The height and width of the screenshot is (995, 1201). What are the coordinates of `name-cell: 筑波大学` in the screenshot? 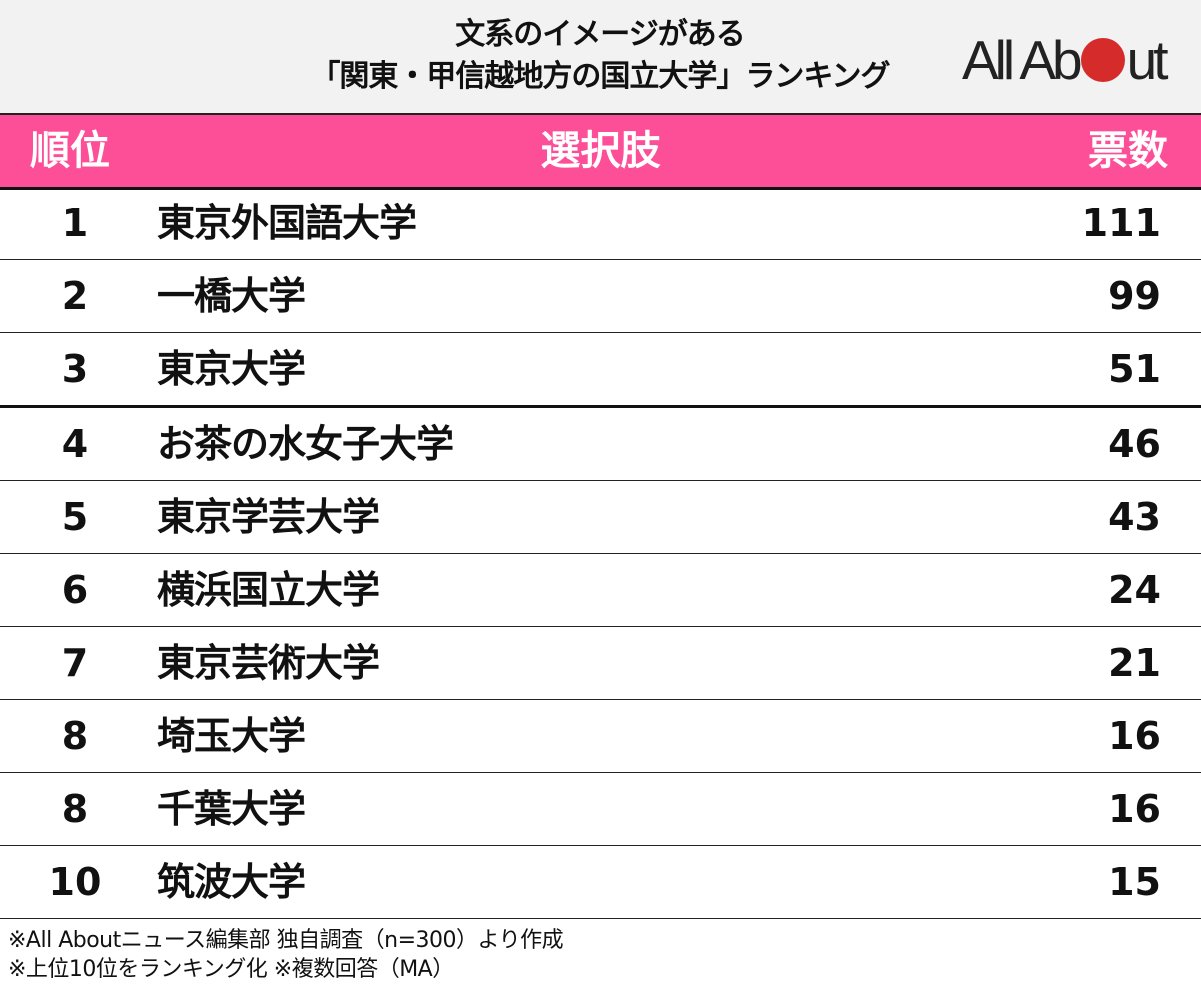 It's located at (231, 882).